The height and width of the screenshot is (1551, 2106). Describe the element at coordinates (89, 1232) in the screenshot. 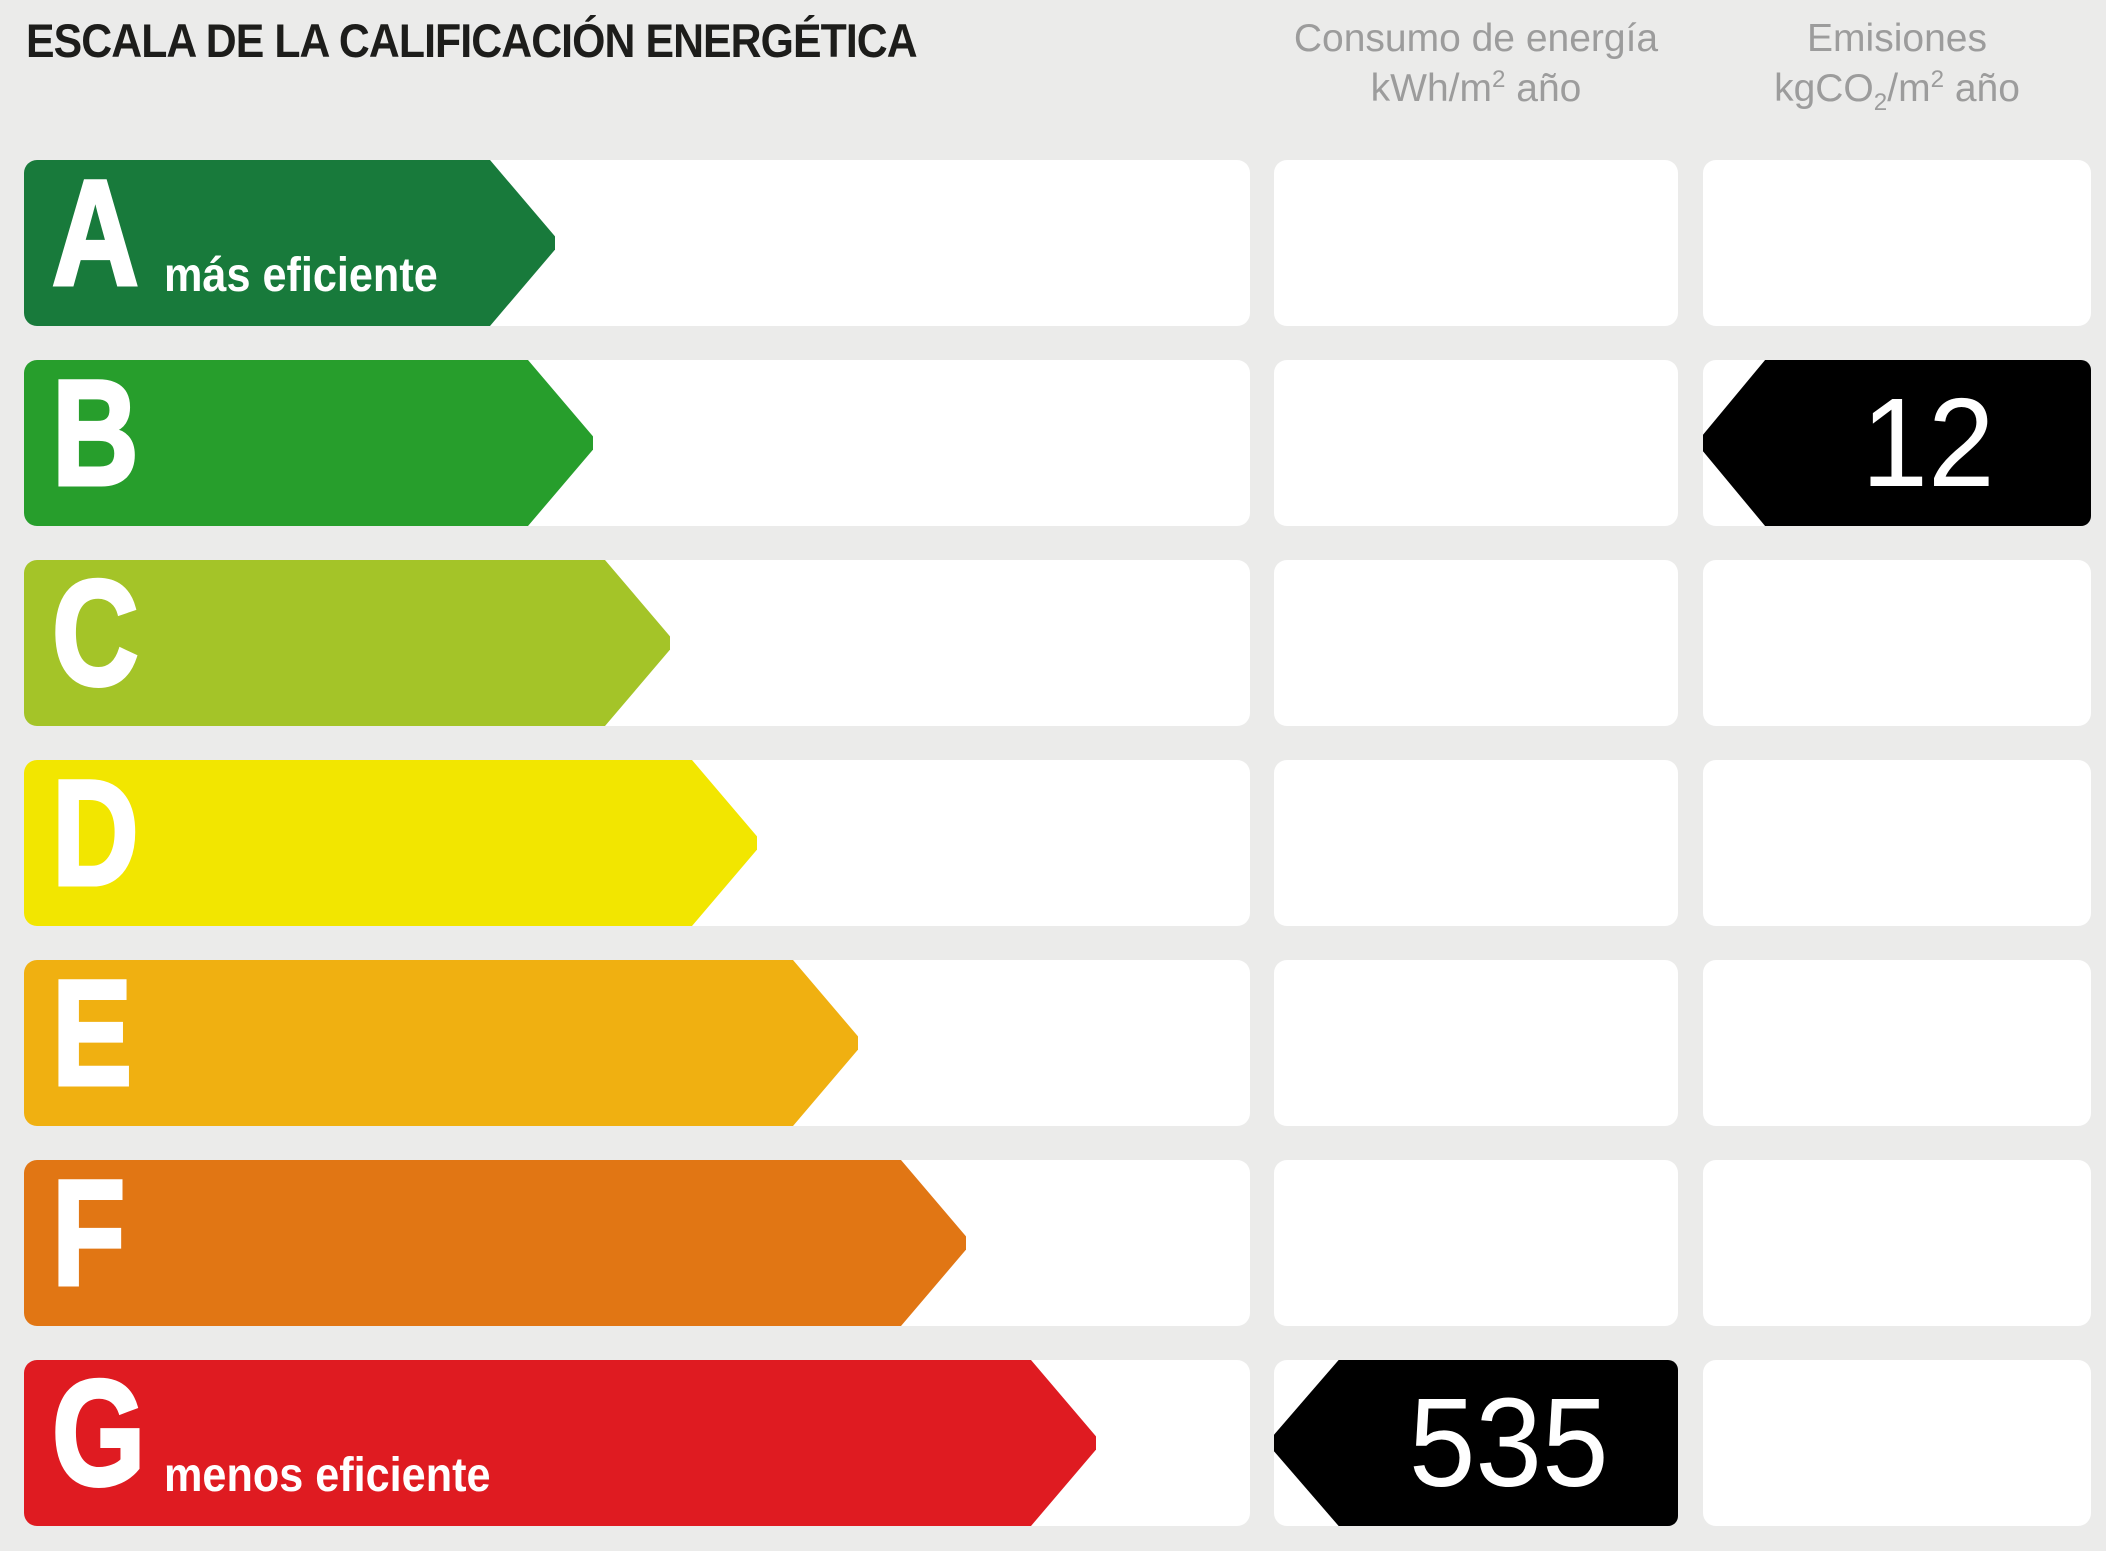

I see `grade-letter: F` at that location.